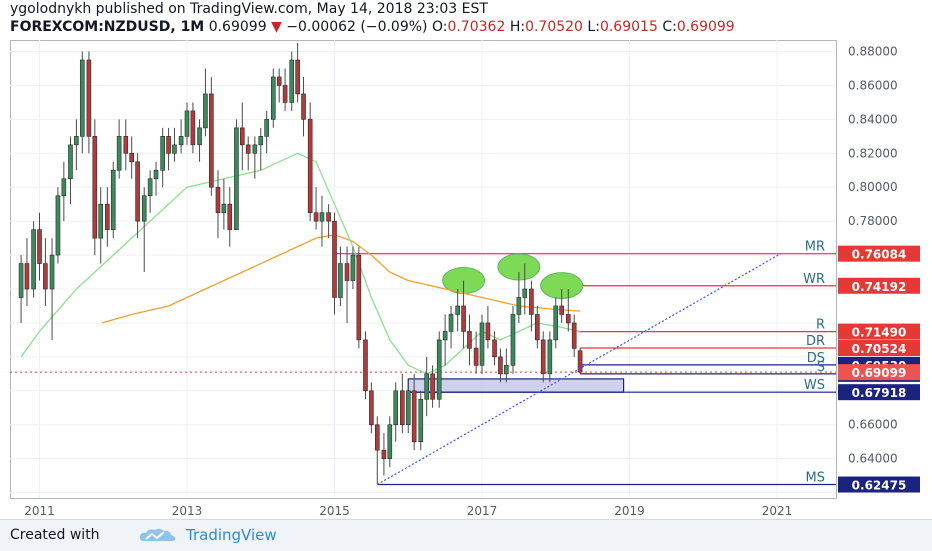  Describe the element at coordinates (879, 349) in the screenshot. I see `price-tag-text-dr: 0.70524` at that location.